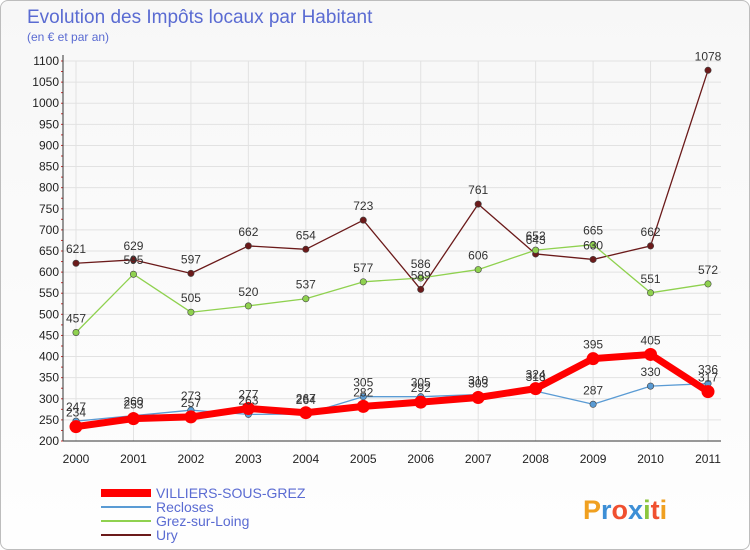 This screenshot has width=750, height=550. What do you see at coordinates (363, 206) in the screenshot?
I see `data-label: 723` at bounding box center [363, 206].